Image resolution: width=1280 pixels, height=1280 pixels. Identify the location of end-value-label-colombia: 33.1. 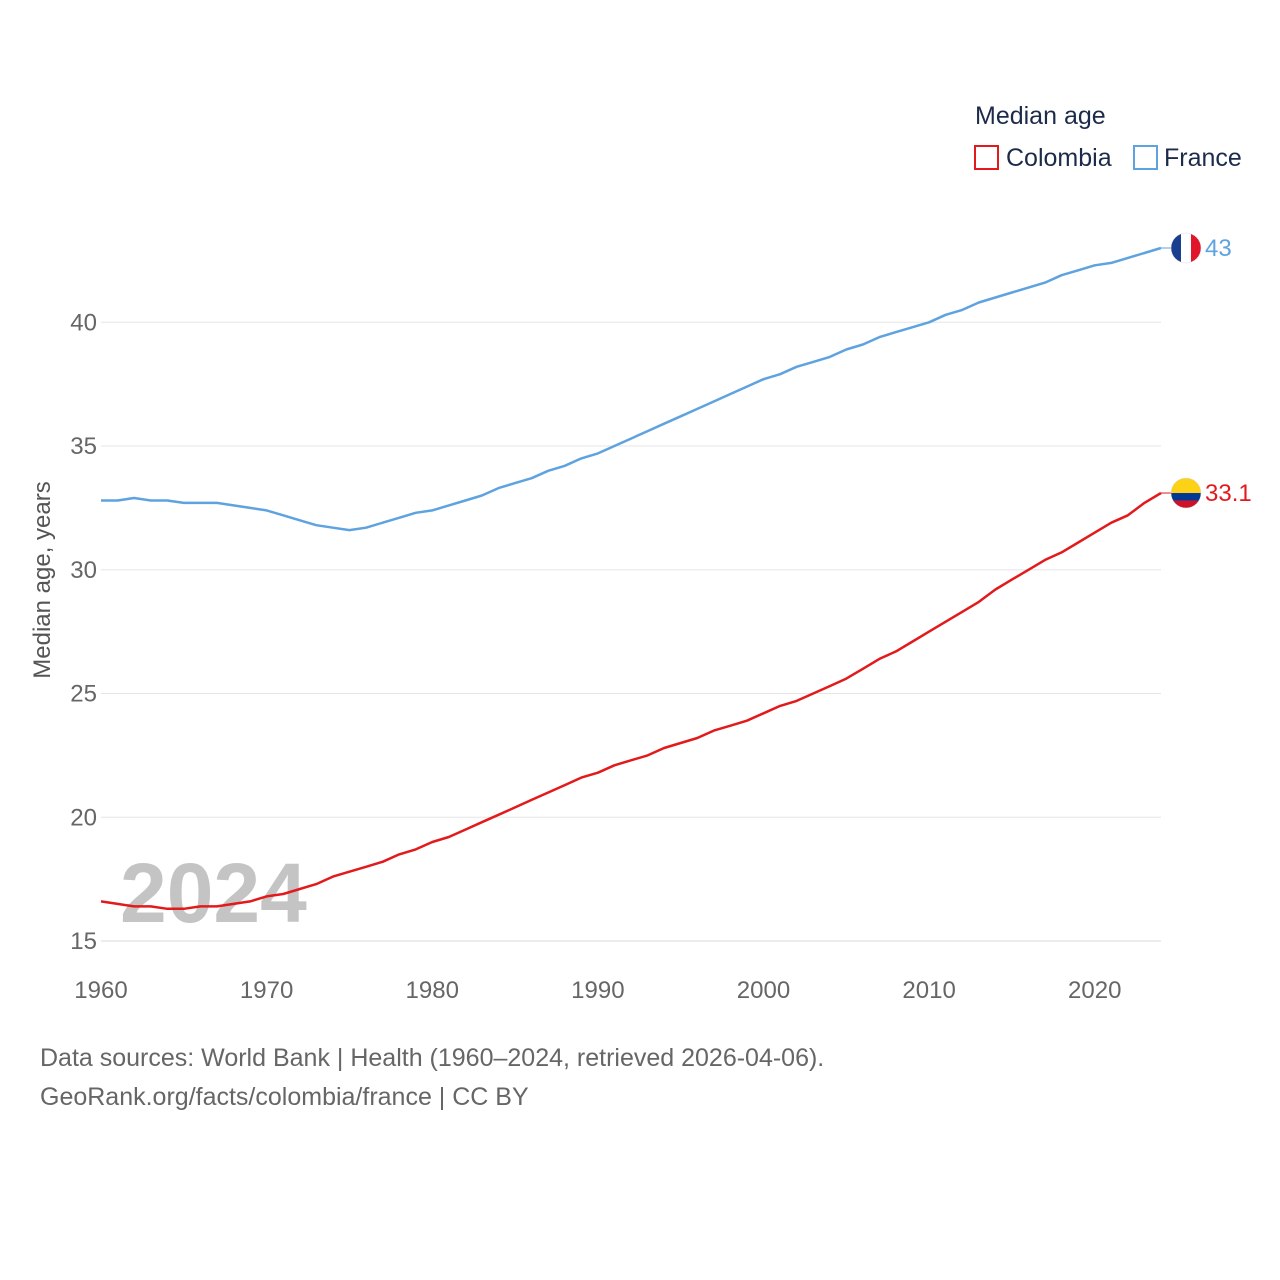
(1228, 493).